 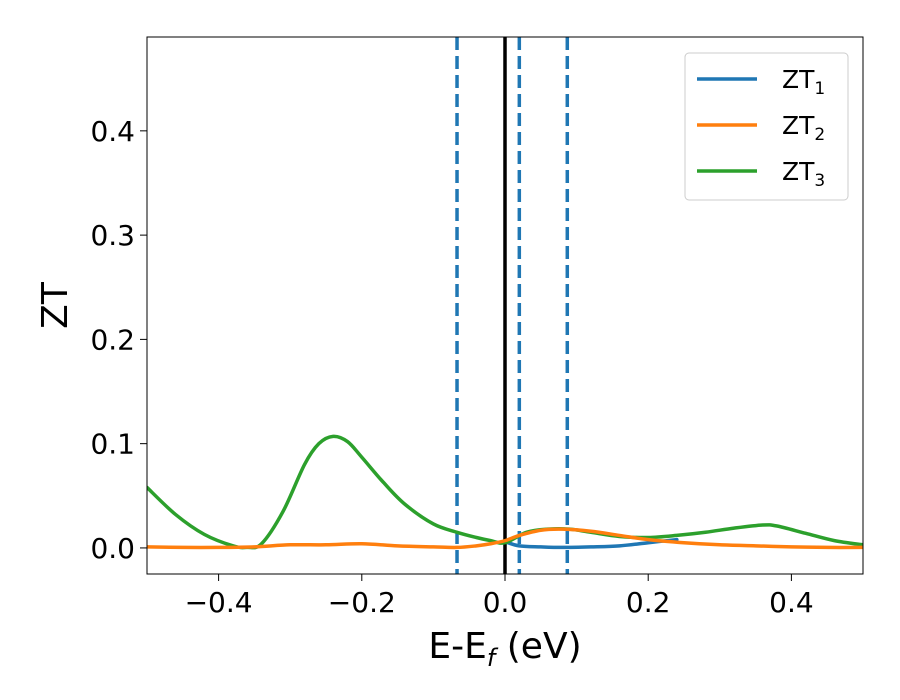 I want to click on x-axis: −0.4 −0.2 0.0 0.2 0.4, so click(x=499, y=596).